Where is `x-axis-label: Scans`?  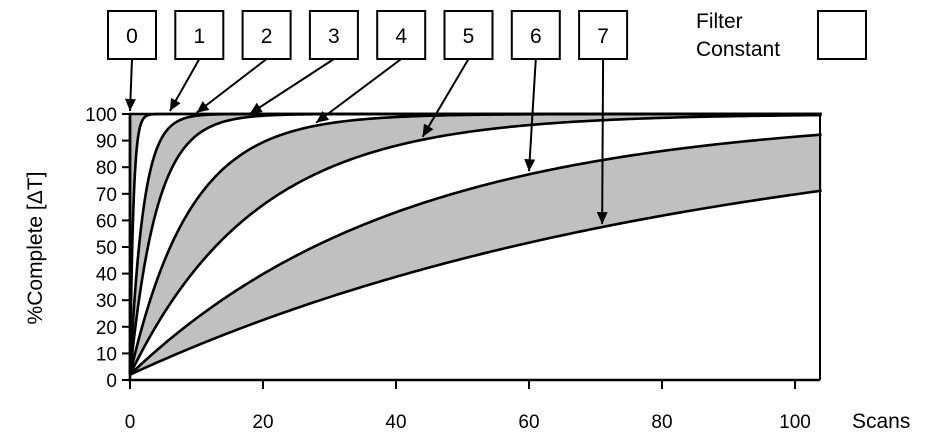
x-axis-label: Scans is located at coordinates (881, 421).